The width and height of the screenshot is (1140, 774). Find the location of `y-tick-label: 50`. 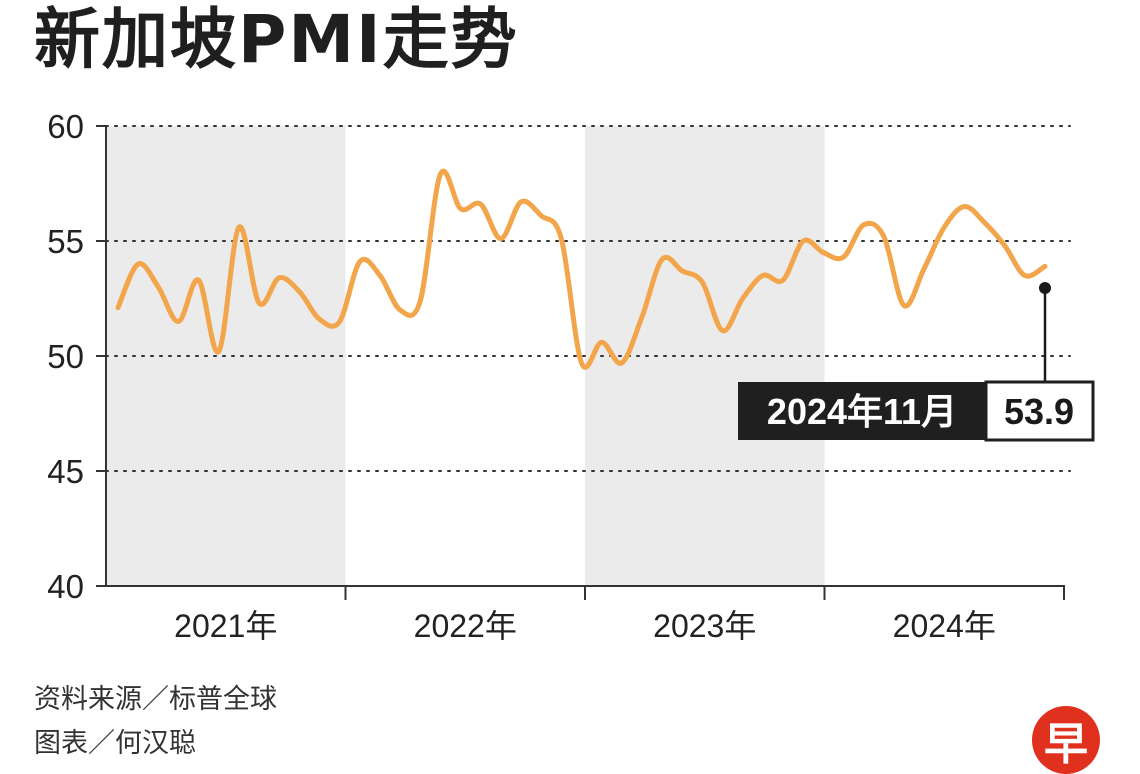

y-tick-label: 50 is located at coordinates (65, 356).